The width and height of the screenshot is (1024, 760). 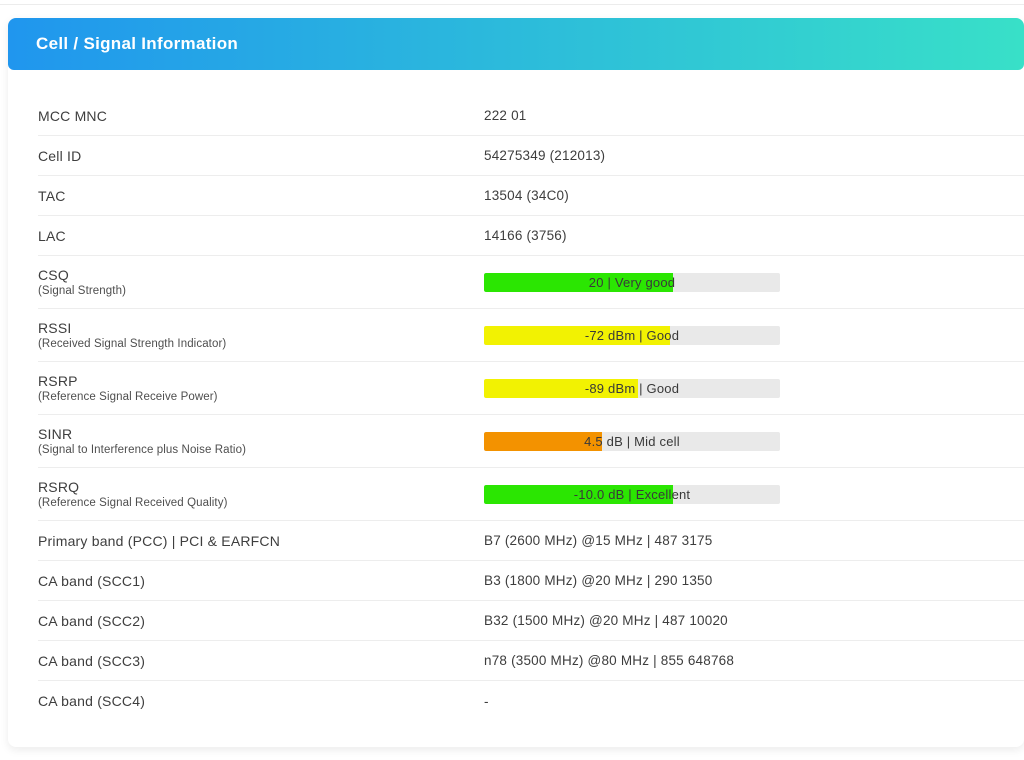 What do you see at coordinates (261, 116) in the screenshot?
I see `row-label-cell: MCC MNC` at bounding box center [261, 116].